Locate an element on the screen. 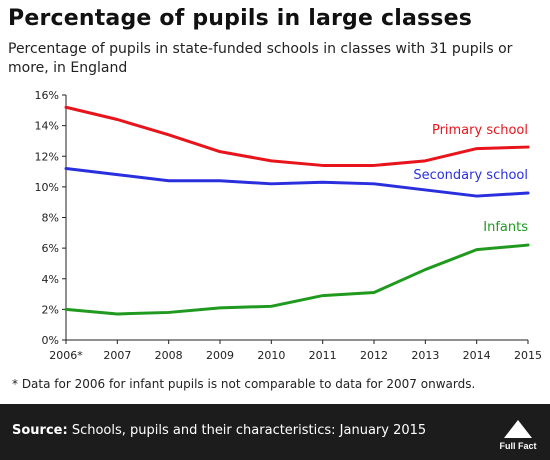 This screenshot has width=550, height=460. source-label: Source: is located at coordinates (40, 430).